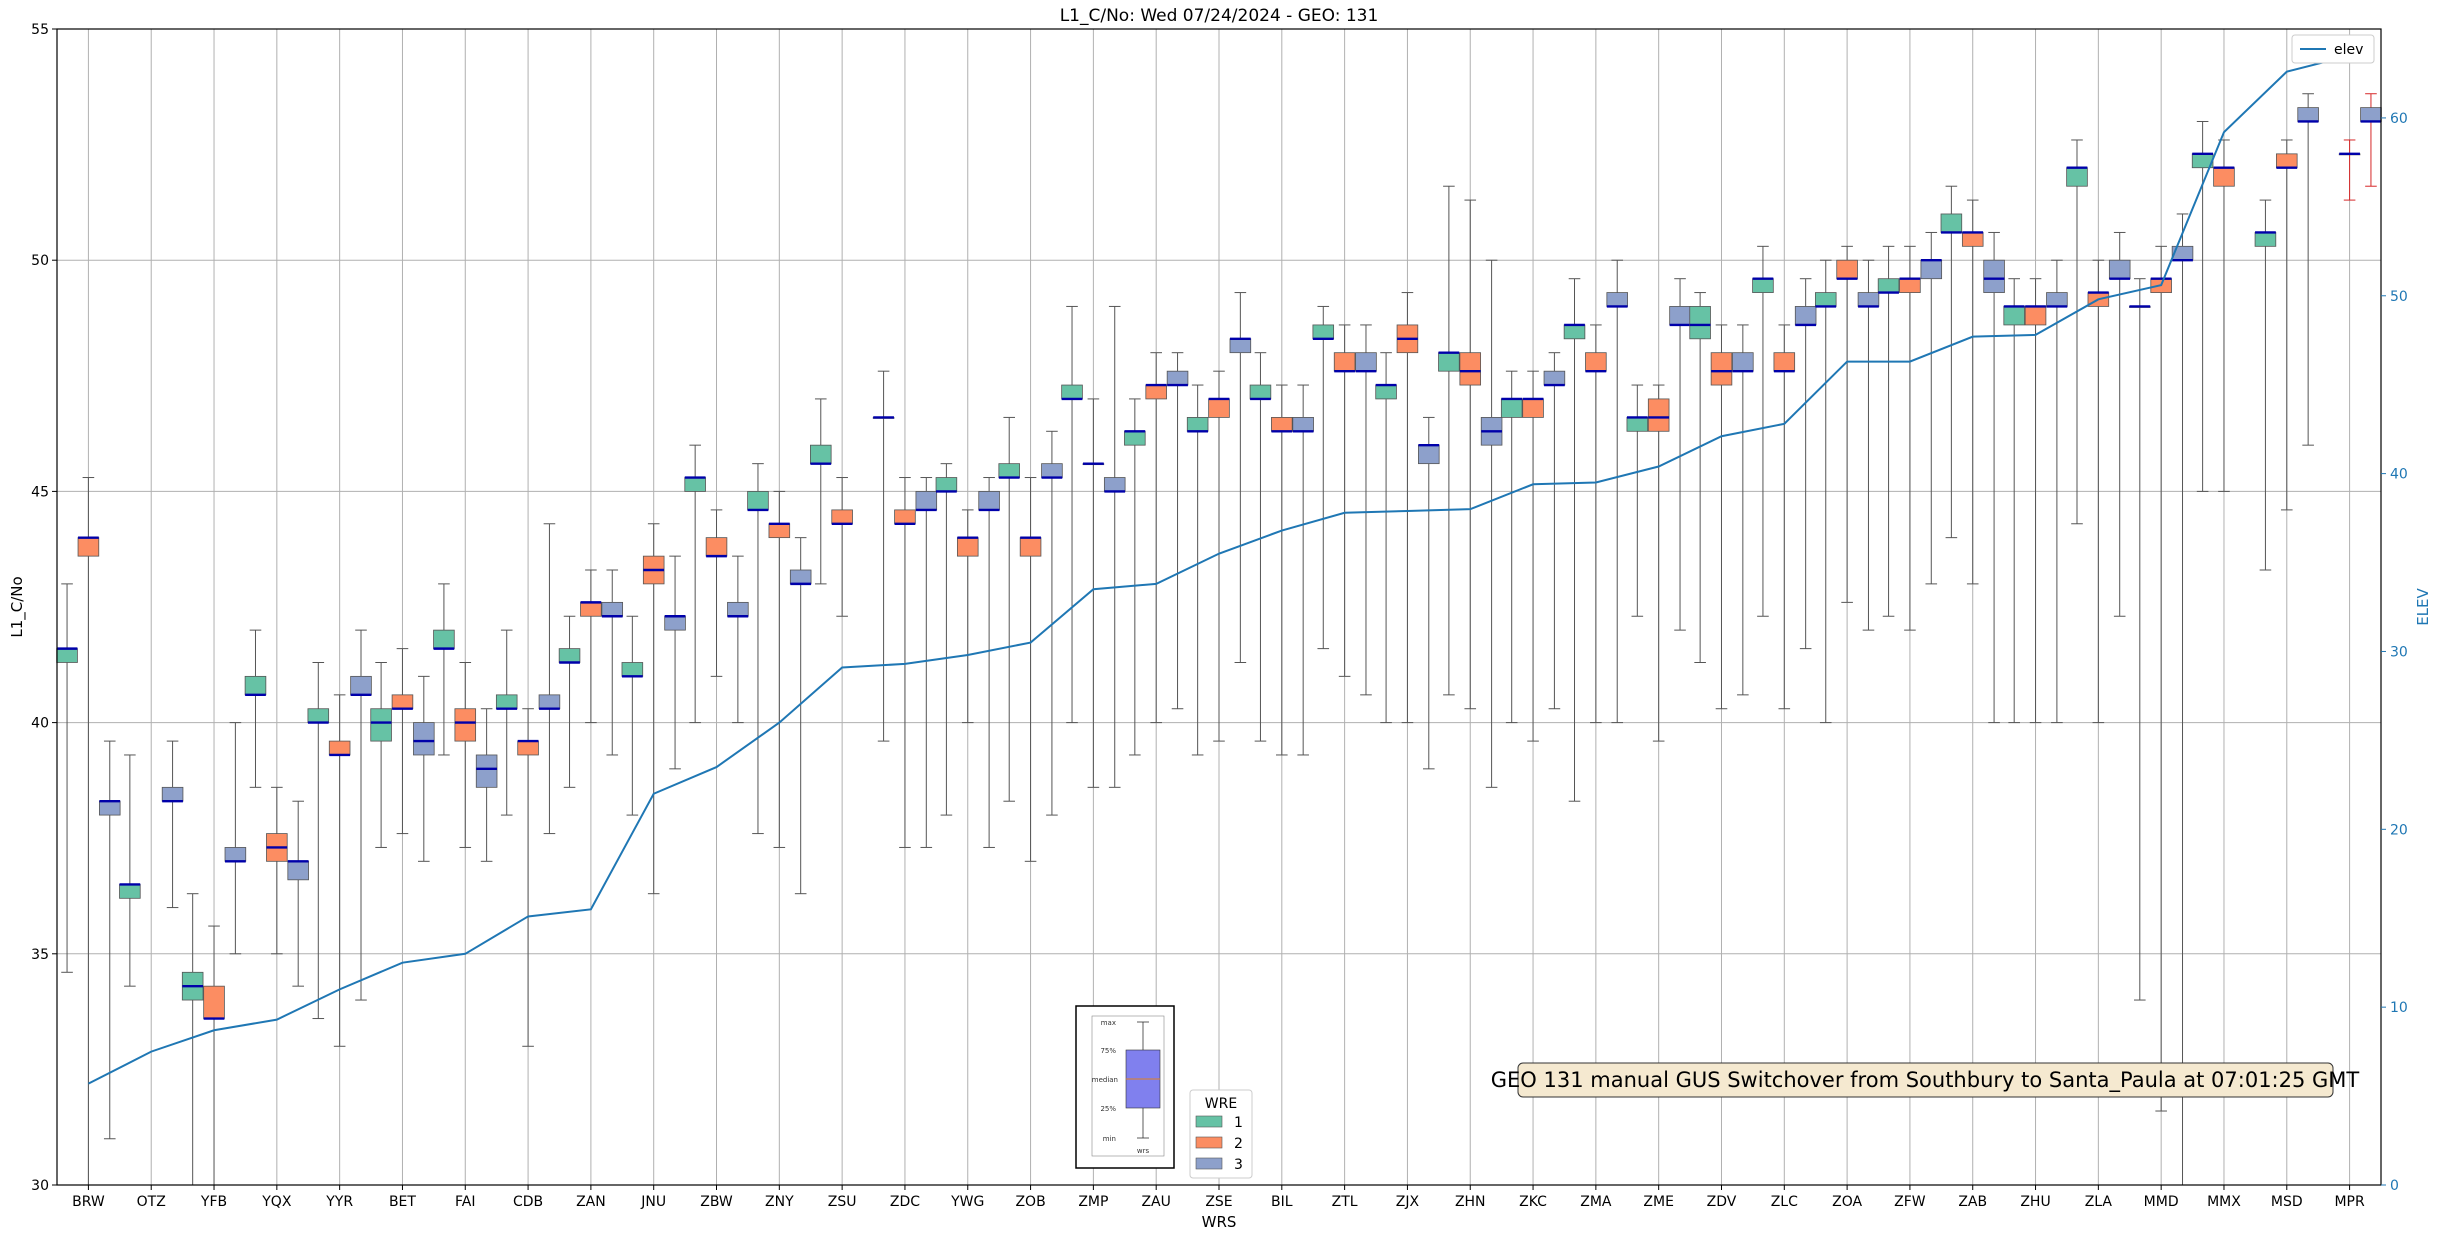 This screenshot has height=1238, width=2439. Describe the element at coordinates (40, 261) in the screenshot. I see `y-tick-label: 50` at that location.